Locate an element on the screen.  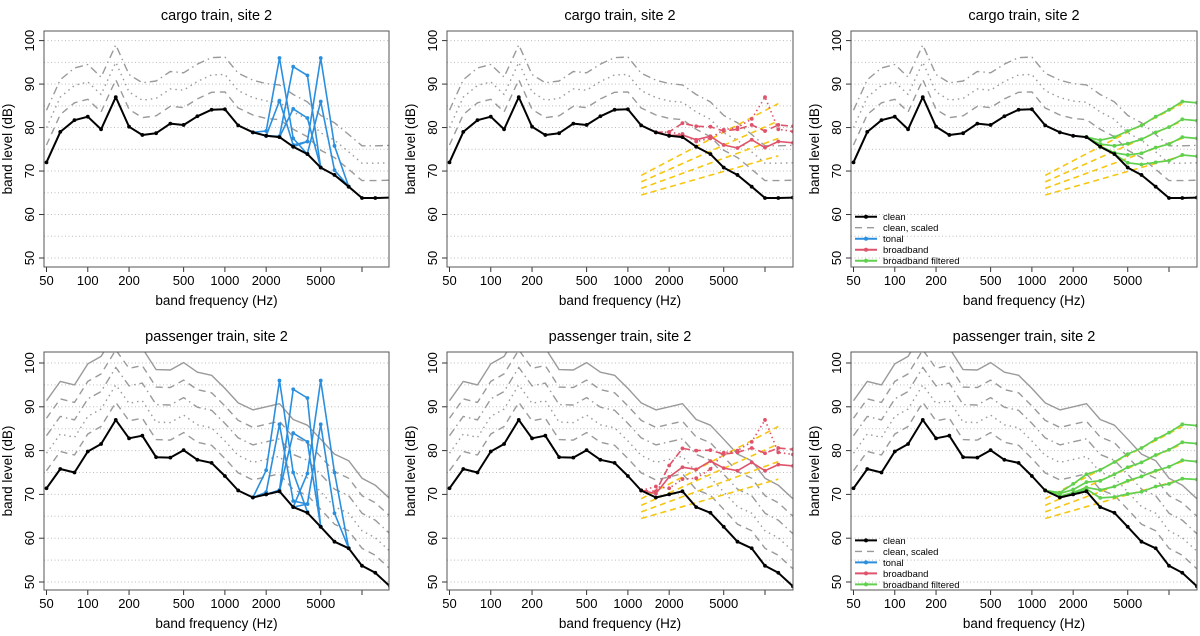
x-tick-label: 1000 is located at coordinates (1031, 603).